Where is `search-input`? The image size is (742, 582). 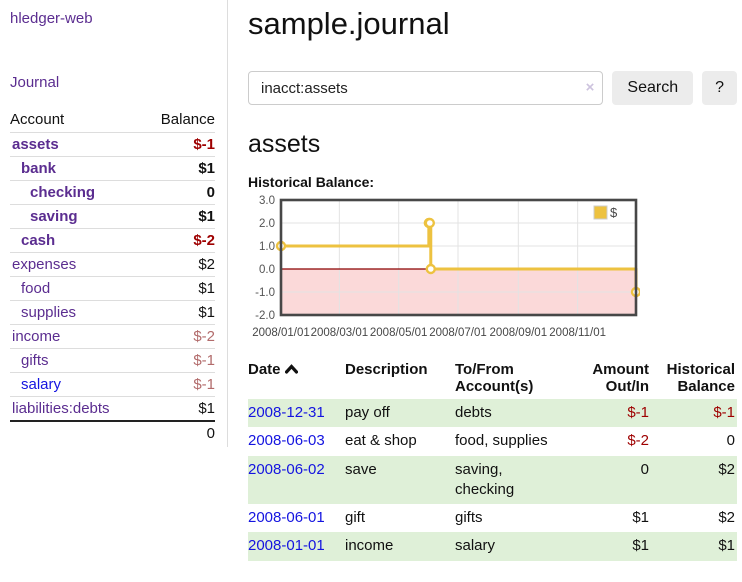
search-input is located at coordinates (426, 88).